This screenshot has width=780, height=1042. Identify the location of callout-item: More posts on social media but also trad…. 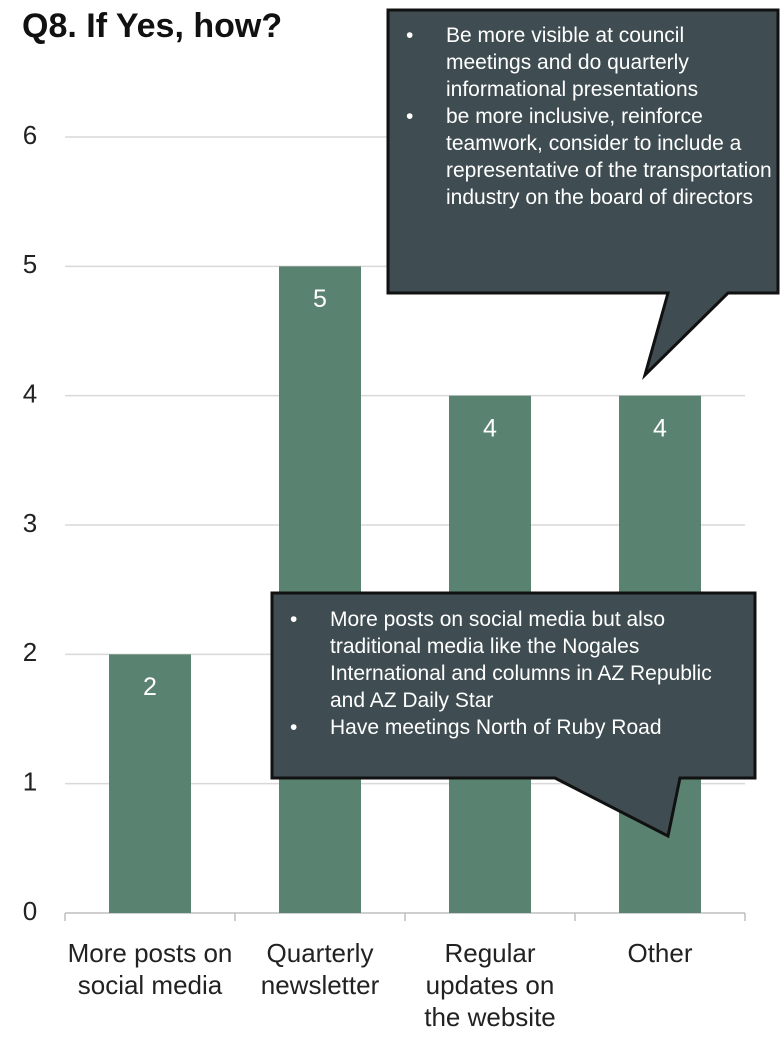
(516, 660).